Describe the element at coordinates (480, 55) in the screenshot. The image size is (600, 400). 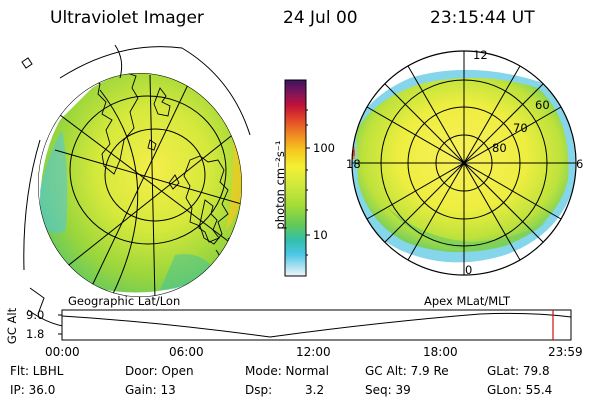
I see `mlt-label-12: 12` at that location.